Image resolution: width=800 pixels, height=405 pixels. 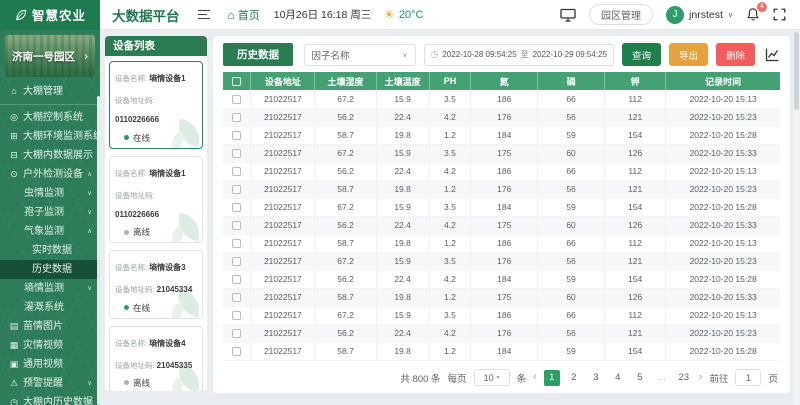 What do you see at coordinates (50, 399) in the screenshot?
I see `sidebar-item: ◷ 大棚内历史数据 ∨` at bounding box center [50, 399].